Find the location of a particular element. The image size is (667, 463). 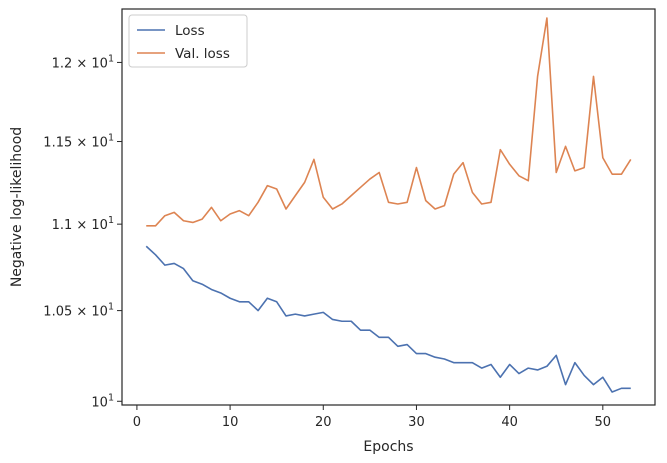

legend: Loss Val. loss is located at coordinates (188, 41).